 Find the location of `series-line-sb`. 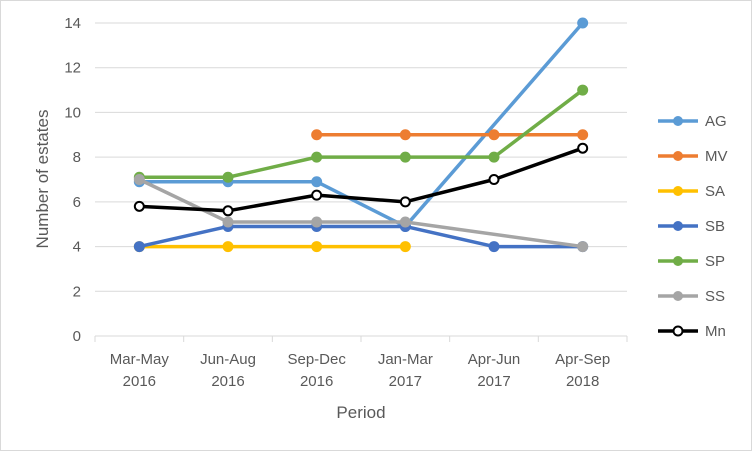

series-line-sb is located at coordinates (361, 236).